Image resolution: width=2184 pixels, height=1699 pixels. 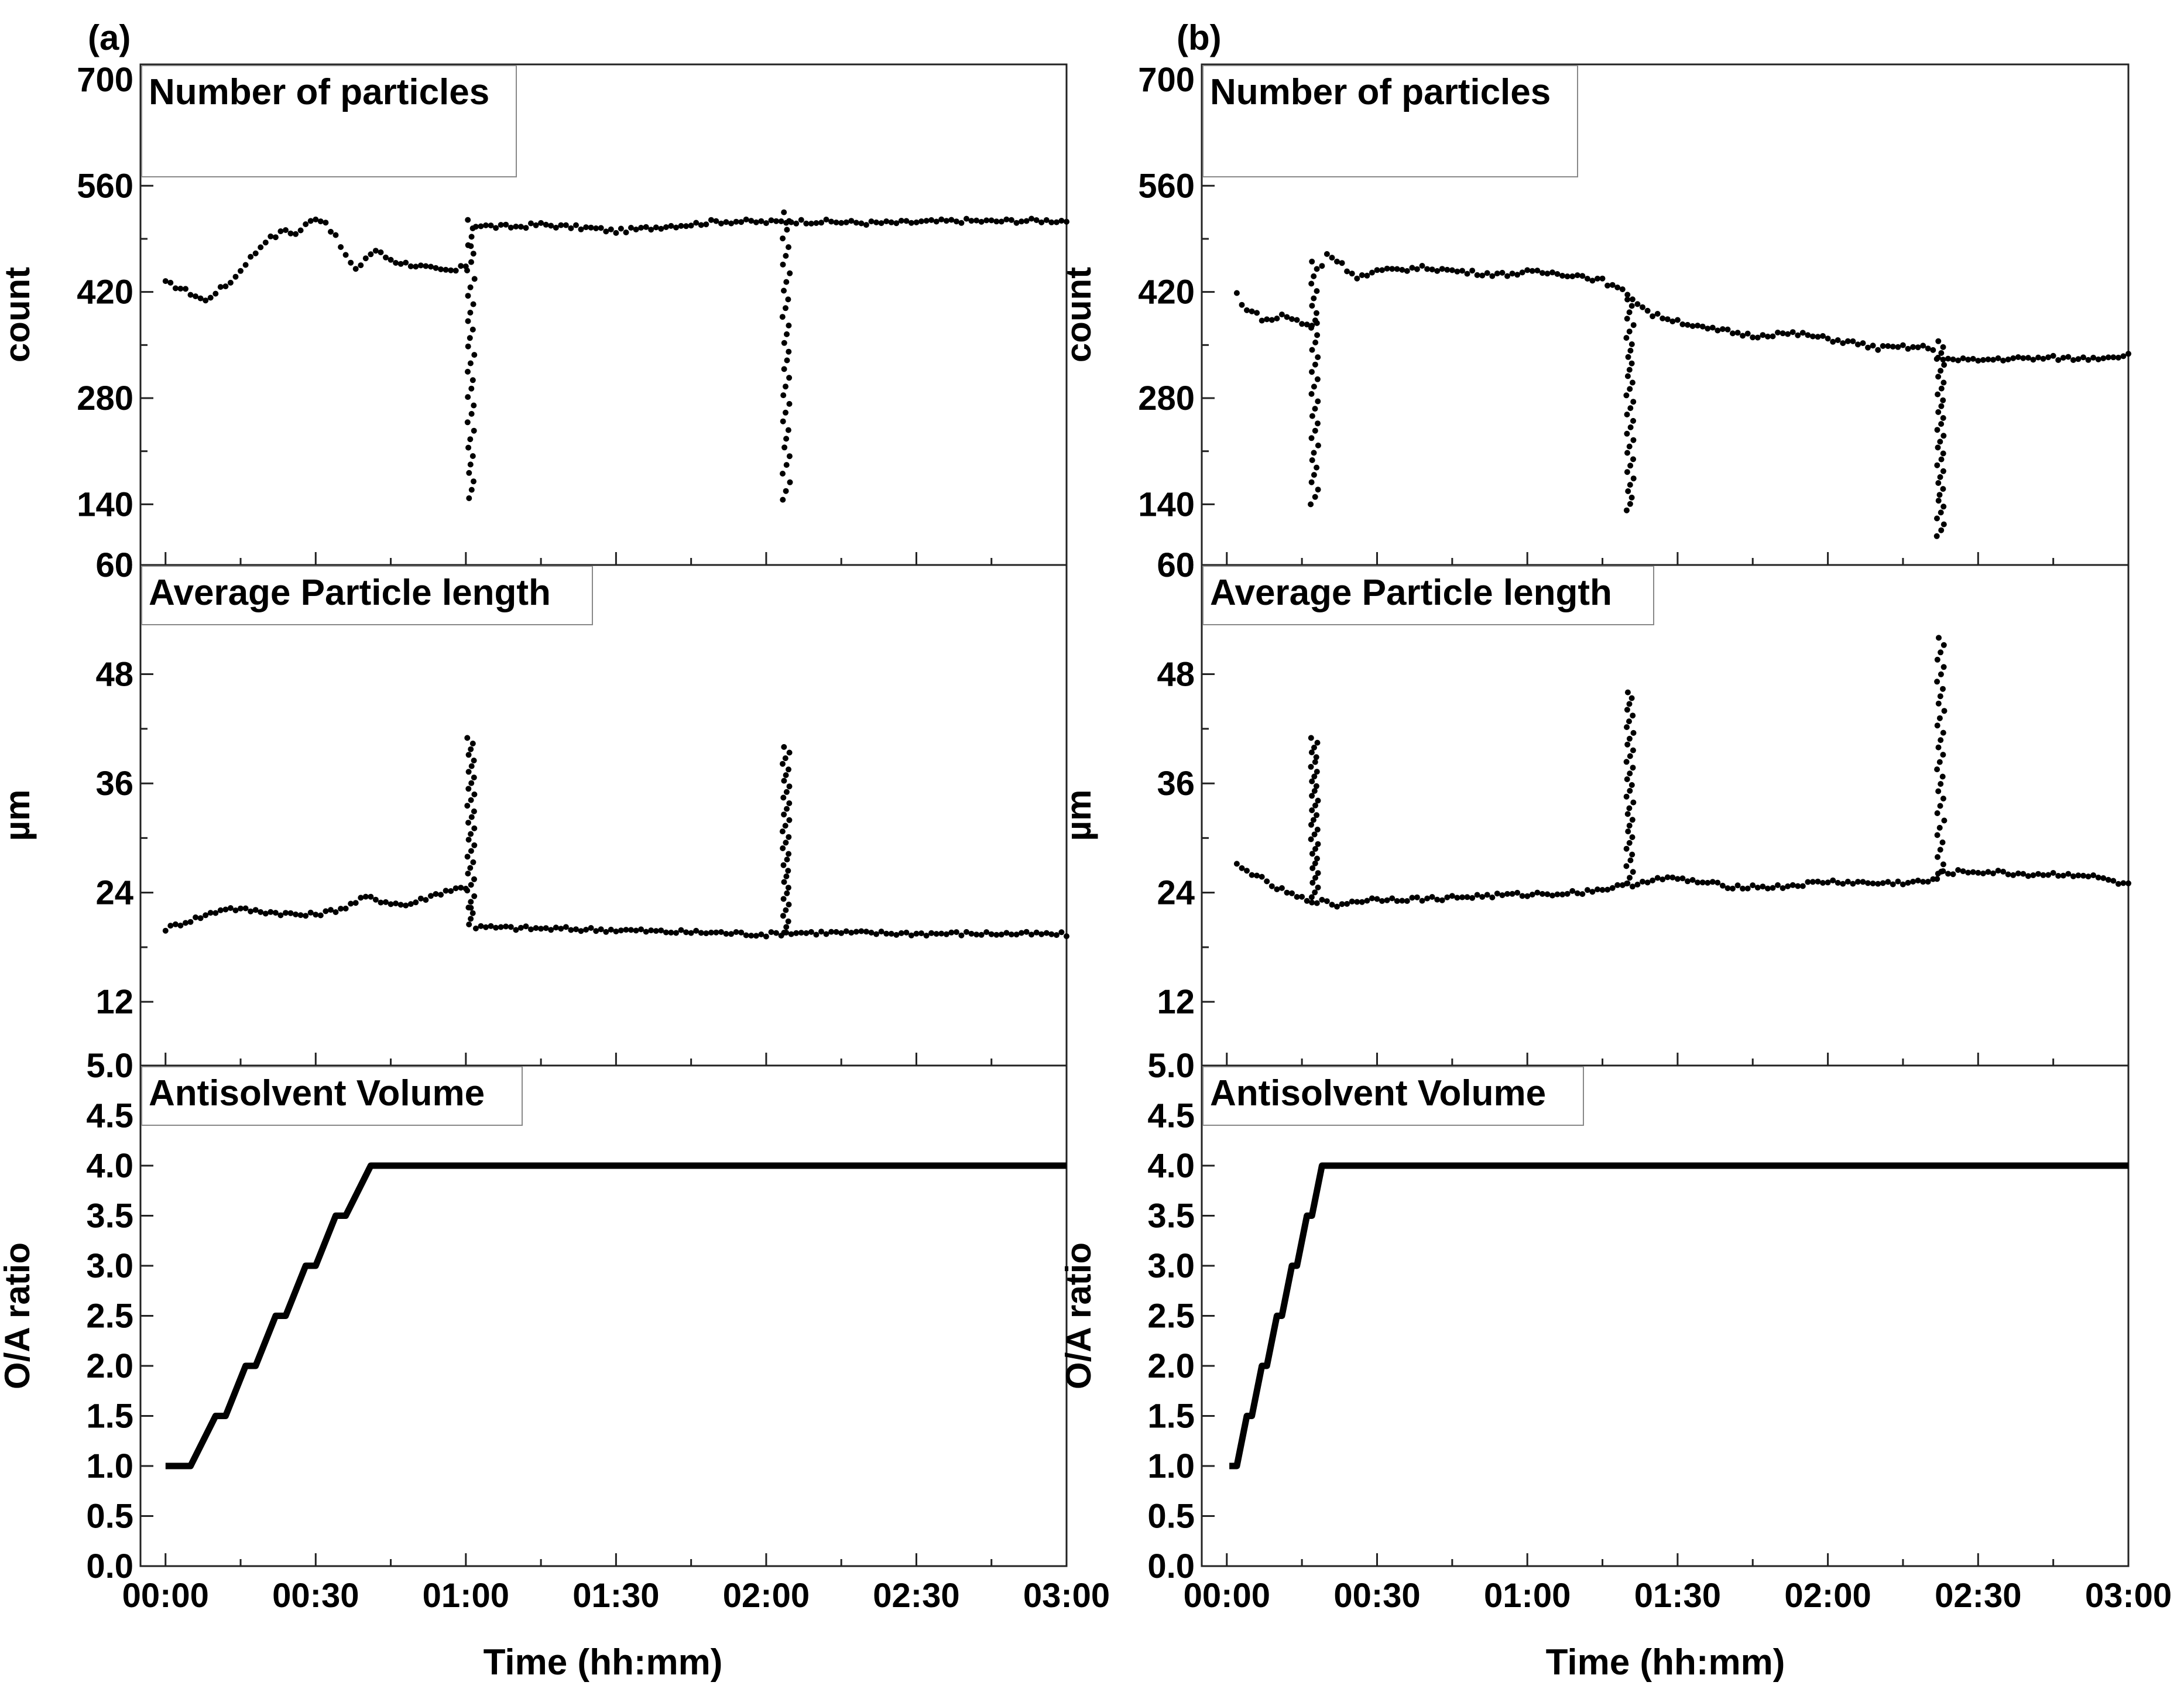 I want to click on series-a-antisolvent-volume, so click(x=616, y=1316).